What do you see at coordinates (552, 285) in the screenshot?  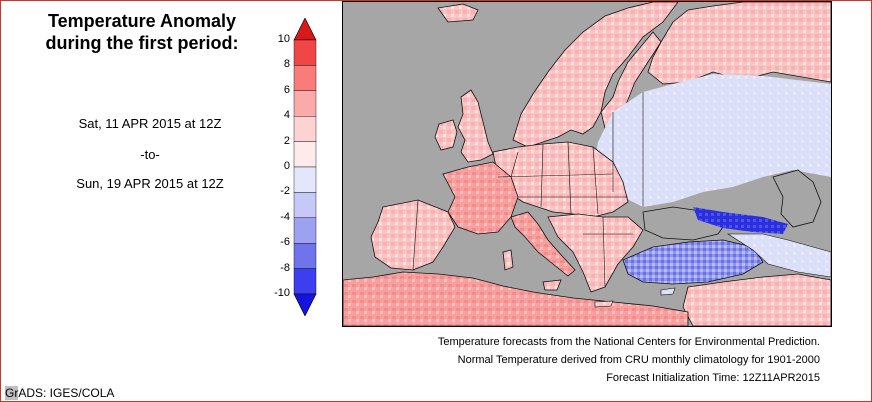 I see `sicily` at bounding box center [552, 285].